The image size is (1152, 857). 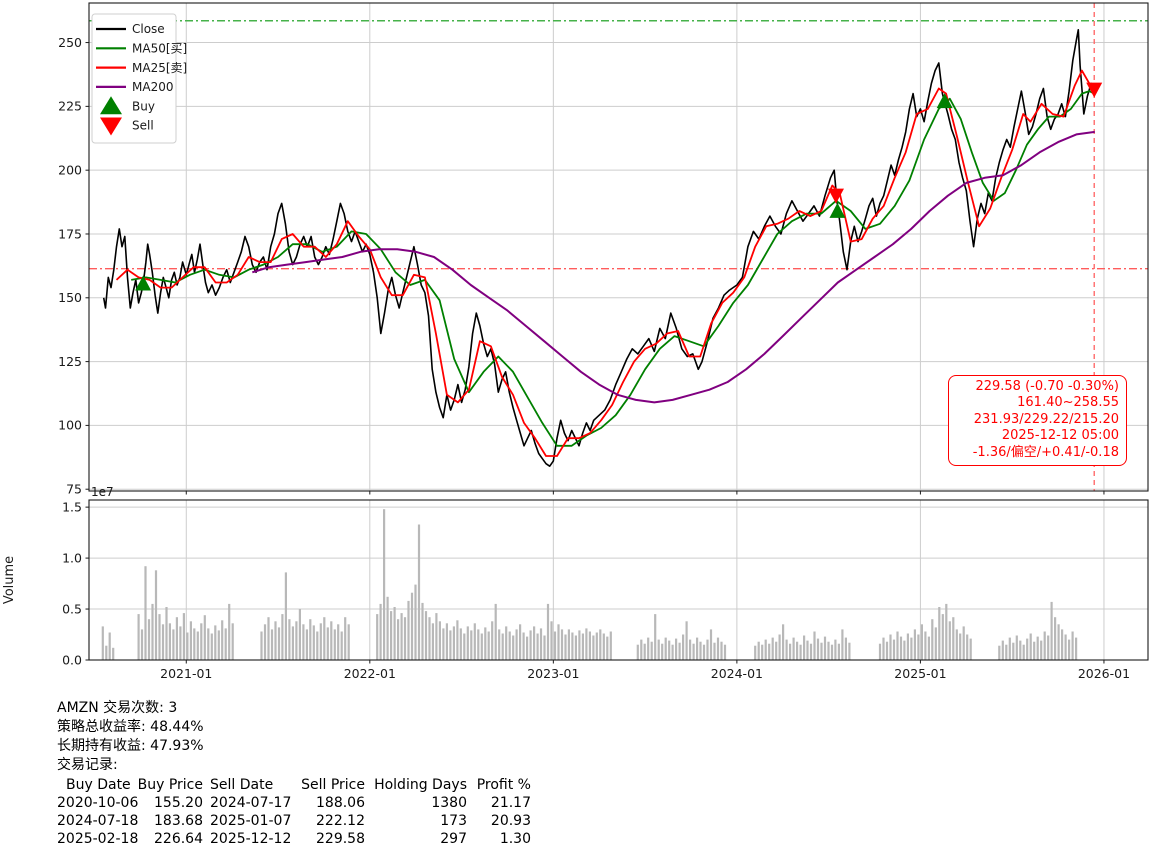 I want to click on cell-profit-pct: 1.30, so click(x=515, y=839).